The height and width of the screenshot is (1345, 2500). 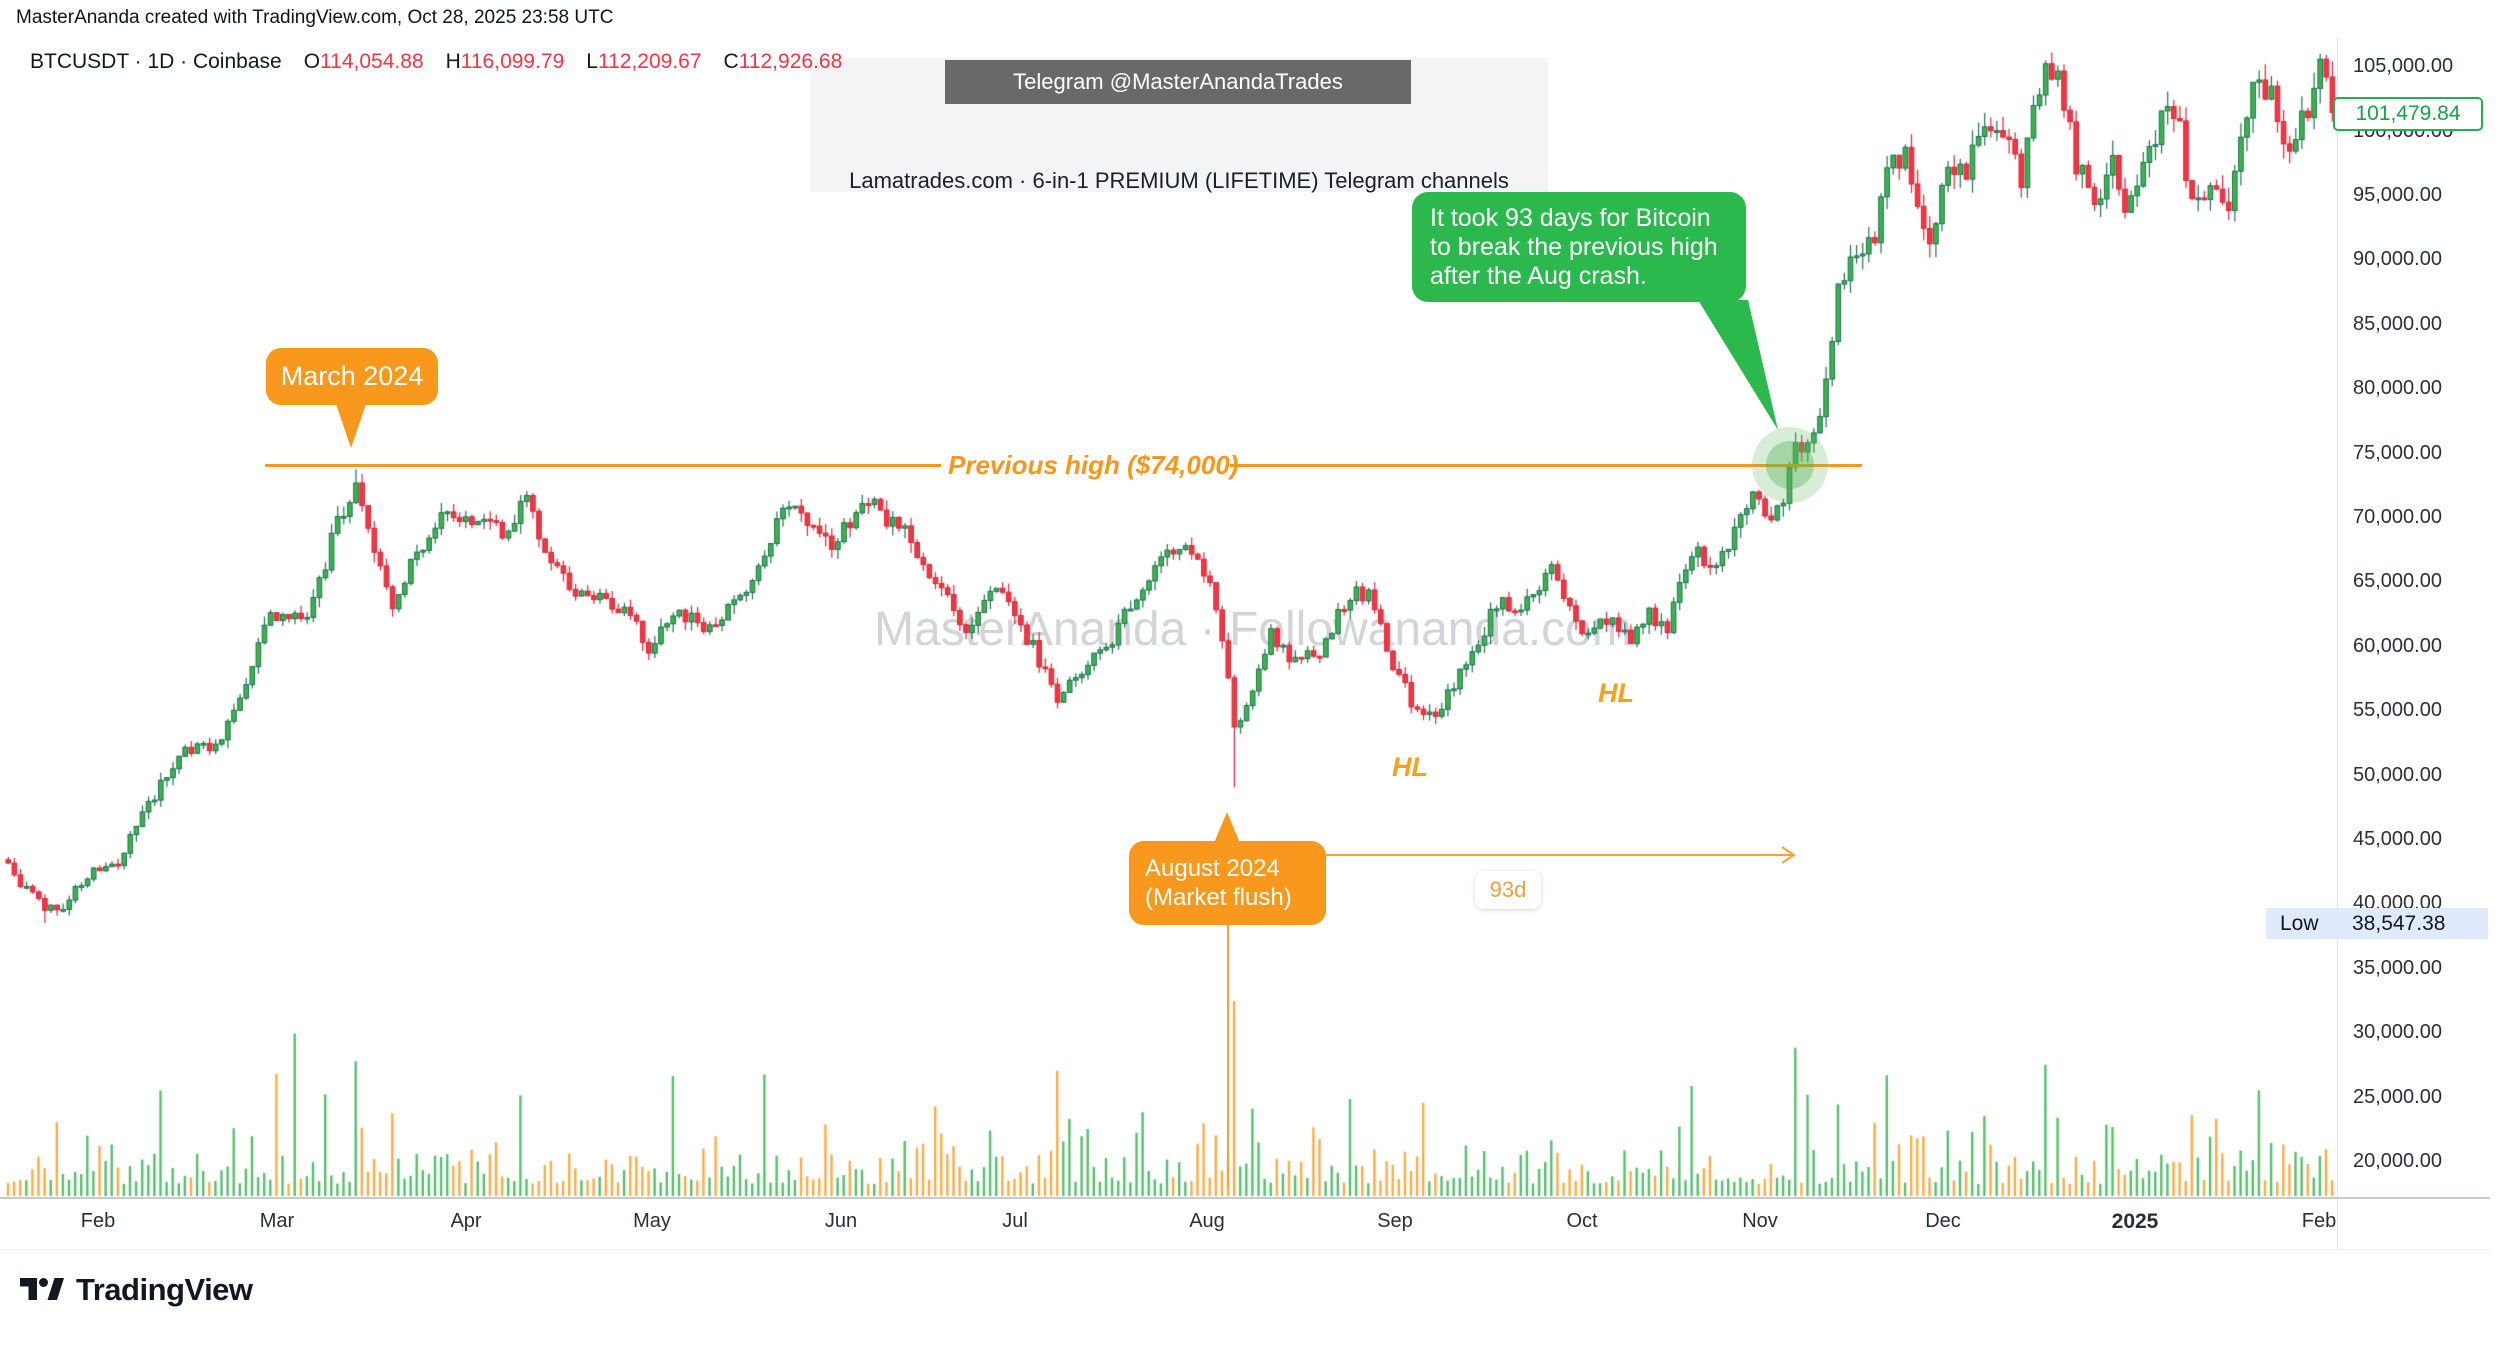 What do you see at coordinates (2397, 839) in the screenshot?
I see `price-tick-label: 45,000.00` at bounding box center [2397, 839].